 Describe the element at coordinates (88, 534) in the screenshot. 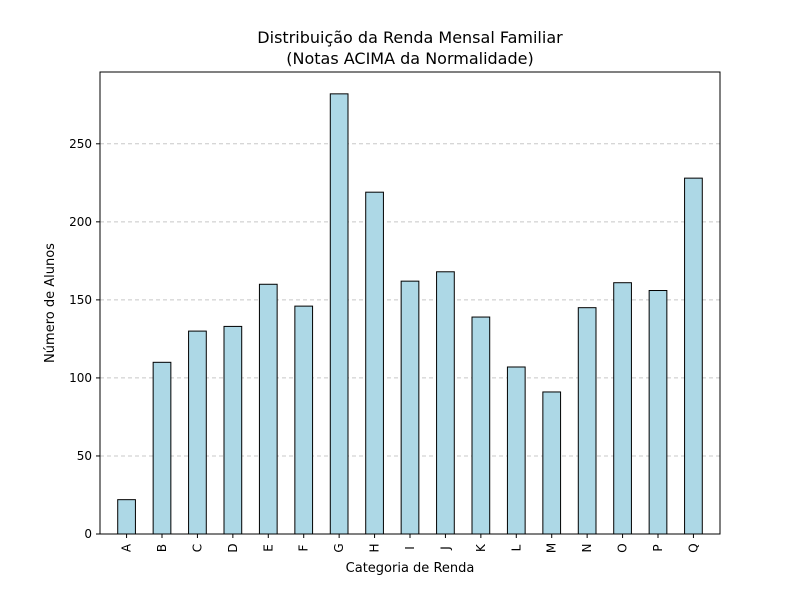

I see `y-tick-label: 0` at that location.